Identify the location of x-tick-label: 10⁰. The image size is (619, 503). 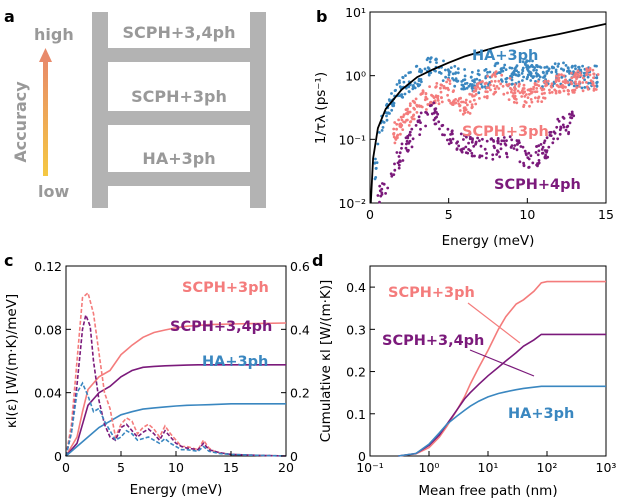
(429, 467).